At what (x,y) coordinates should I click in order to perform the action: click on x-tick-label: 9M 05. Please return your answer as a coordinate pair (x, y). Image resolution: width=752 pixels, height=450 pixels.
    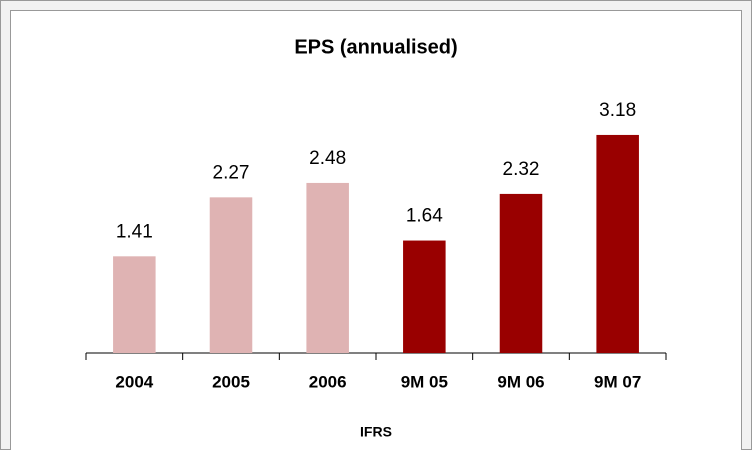
    Looking at the image, I should click on (424, 381).